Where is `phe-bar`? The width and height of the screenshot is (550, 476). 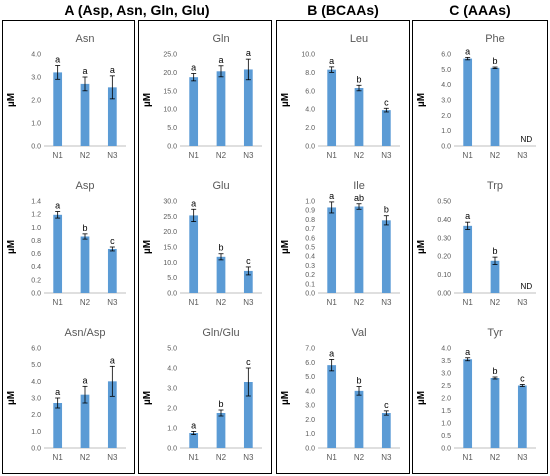 phe-bar is located at coordinates (495, 106).